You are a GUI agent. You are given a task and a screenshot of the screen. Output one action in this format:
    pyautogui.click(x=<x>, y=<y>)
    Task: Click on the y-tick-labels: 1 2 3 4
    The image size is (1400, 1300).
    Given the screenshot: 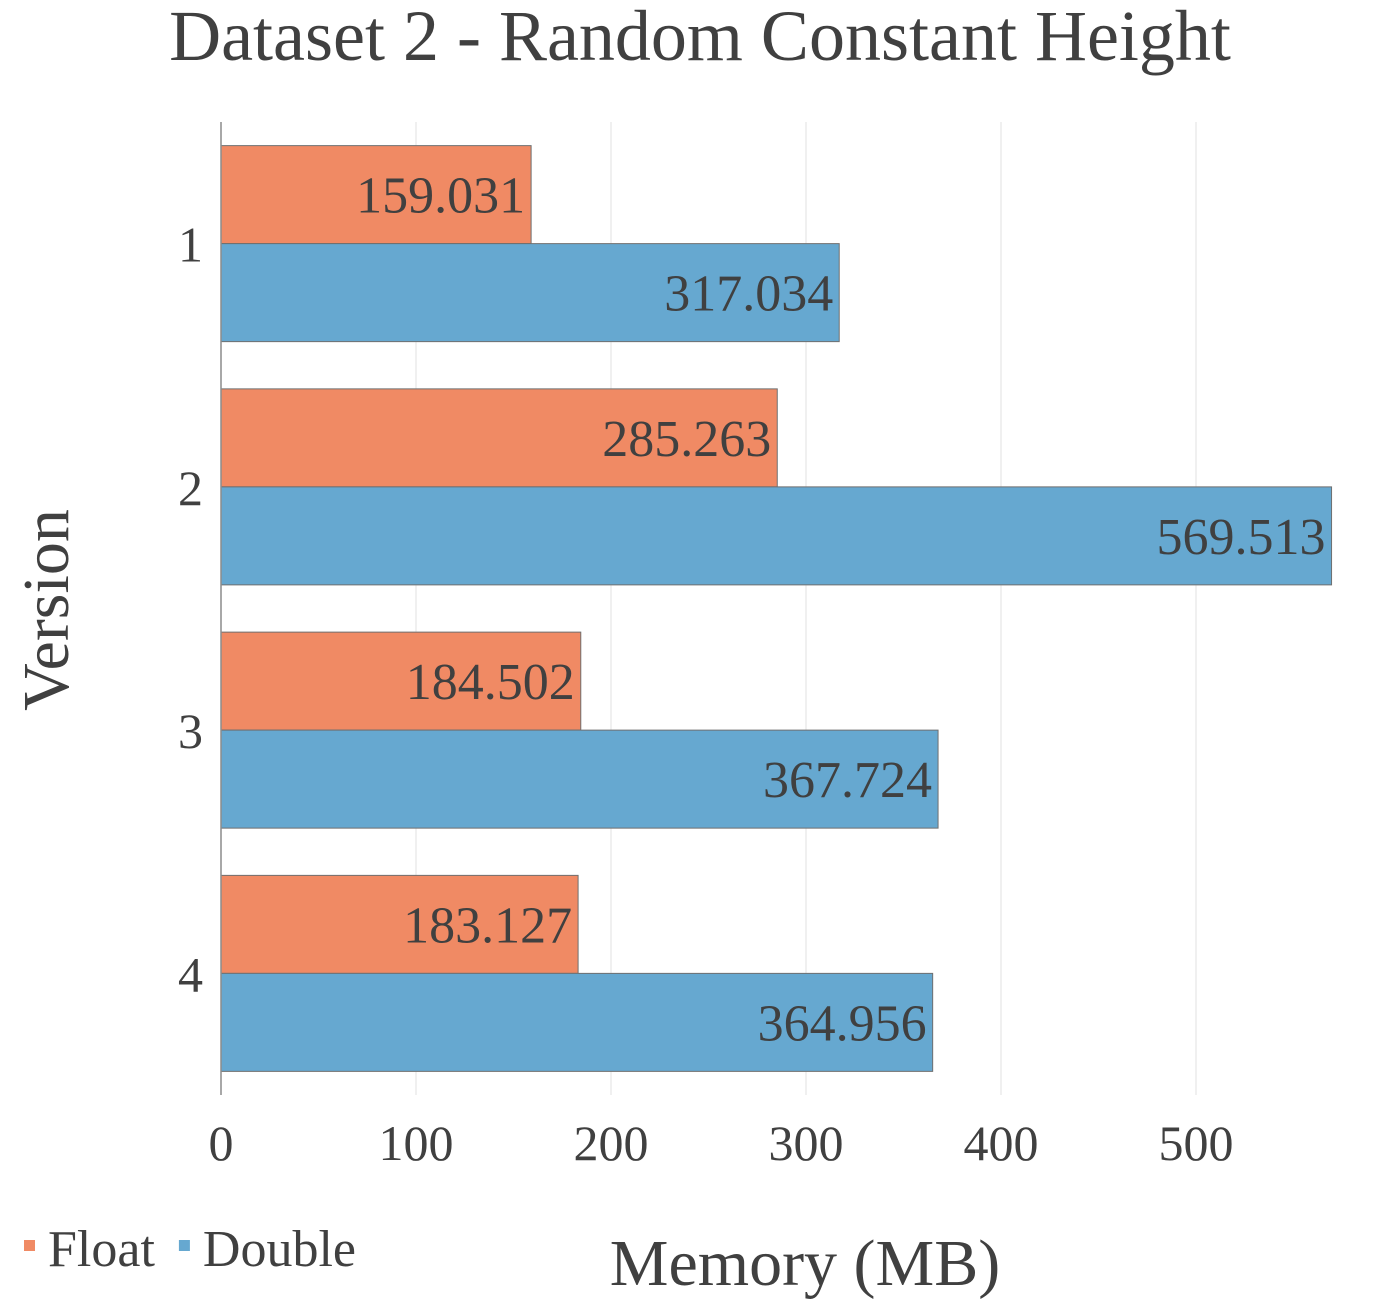 What is the action you would take?
    pyautogui.click(x=190, y=610)
    